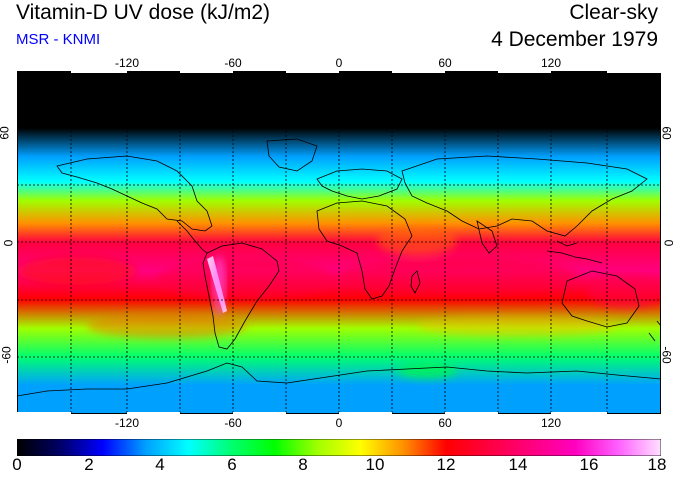 The width and height of the screenshot is (678, 480). Describe the element at coordinates (143, 12) in the screenshot. I see `page-title: Vitamin-D UV dose (kJ/m2)` at that location.